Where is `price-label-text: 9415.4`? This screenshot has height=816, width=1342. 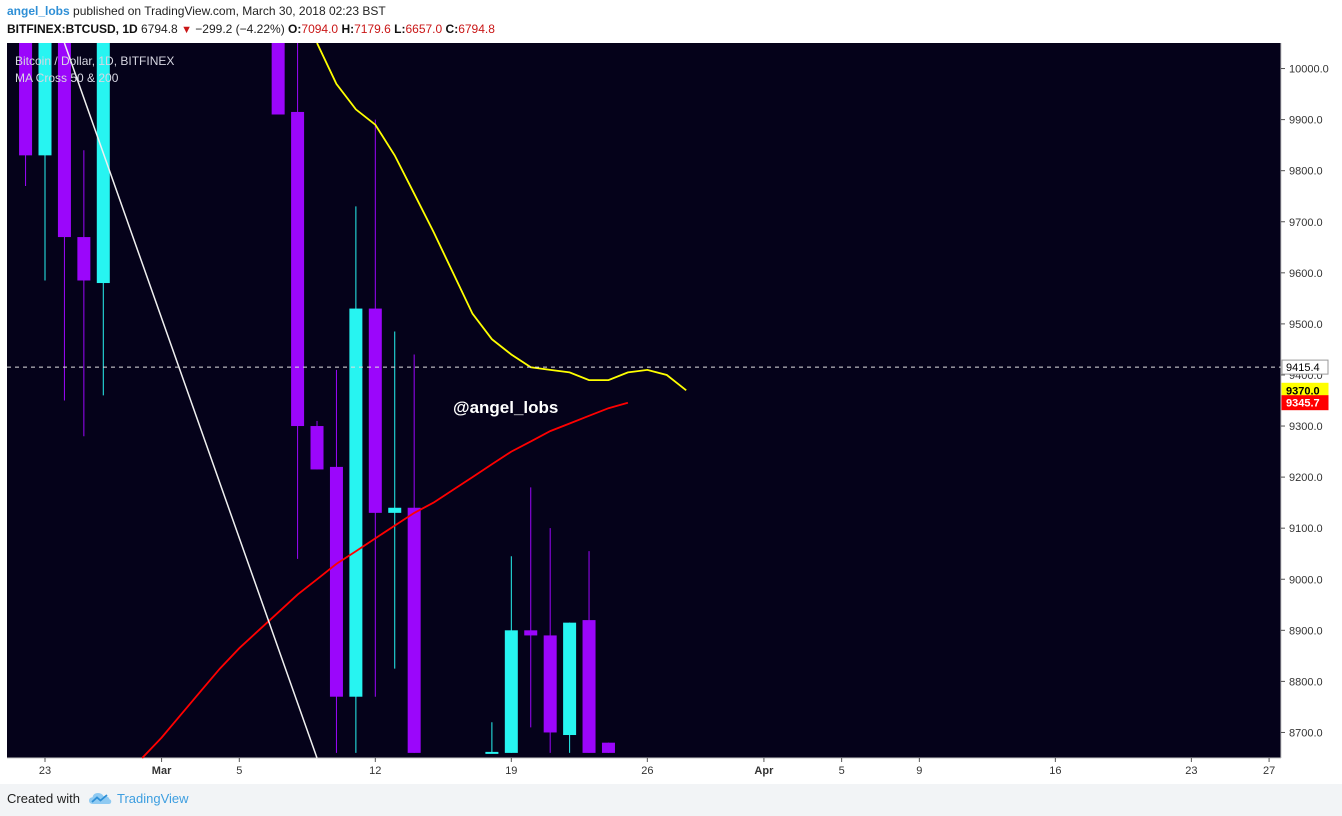 price-label-text: 9415.4 is located at coordinates (1303, 368).